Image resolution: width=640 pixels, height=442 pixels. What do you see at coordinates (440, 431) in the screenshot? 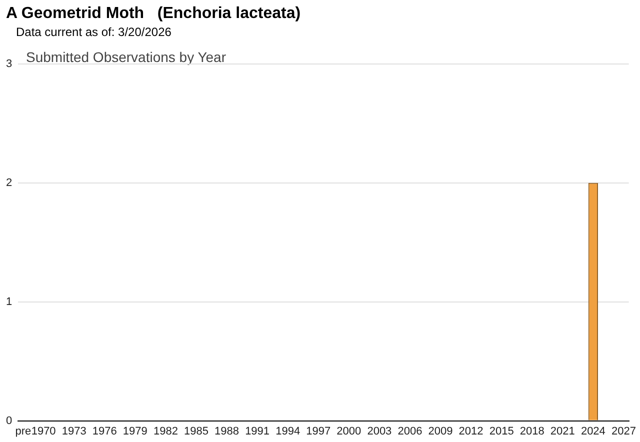
I see `x-tick-label: 2009` at bounding box center [440, 431].